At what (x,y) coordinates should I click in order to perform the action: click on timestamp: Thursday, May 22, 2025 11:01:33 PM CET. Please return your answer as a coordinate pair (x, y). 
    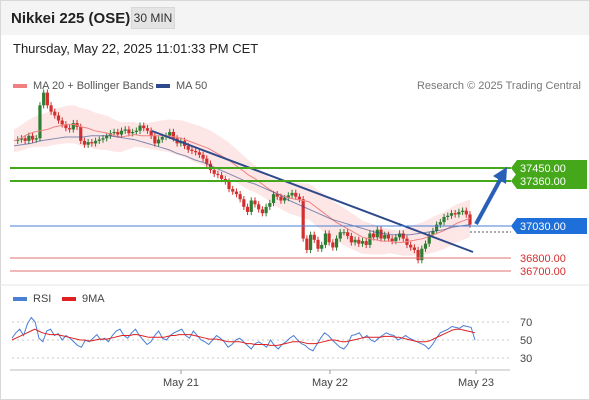
    Looking at the image, I should click on (136, 48).